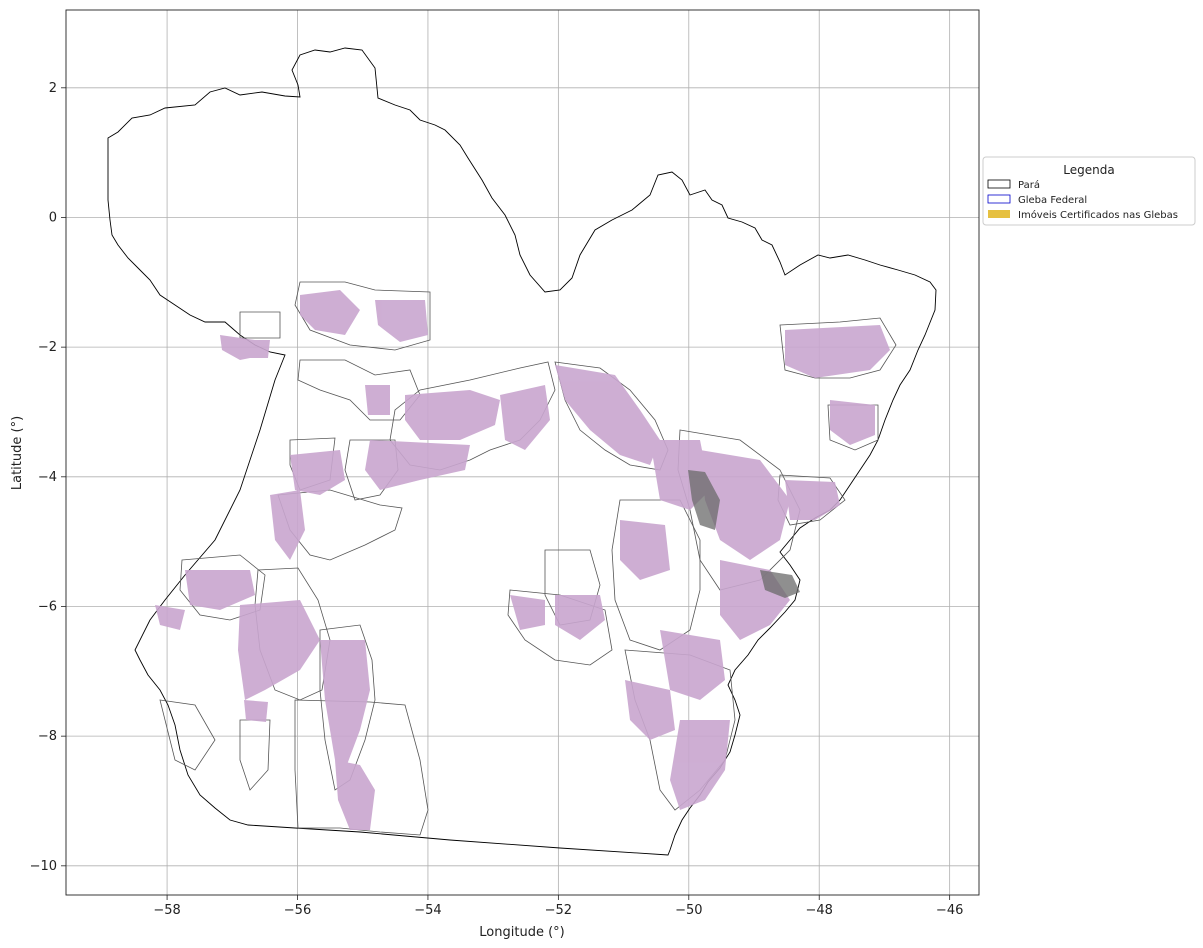 The width and height of the screenshot is (1203, 948). Describe the element at coordinates (53, 88) in the screenshot. I see `y-tick-label: 2` at that location.